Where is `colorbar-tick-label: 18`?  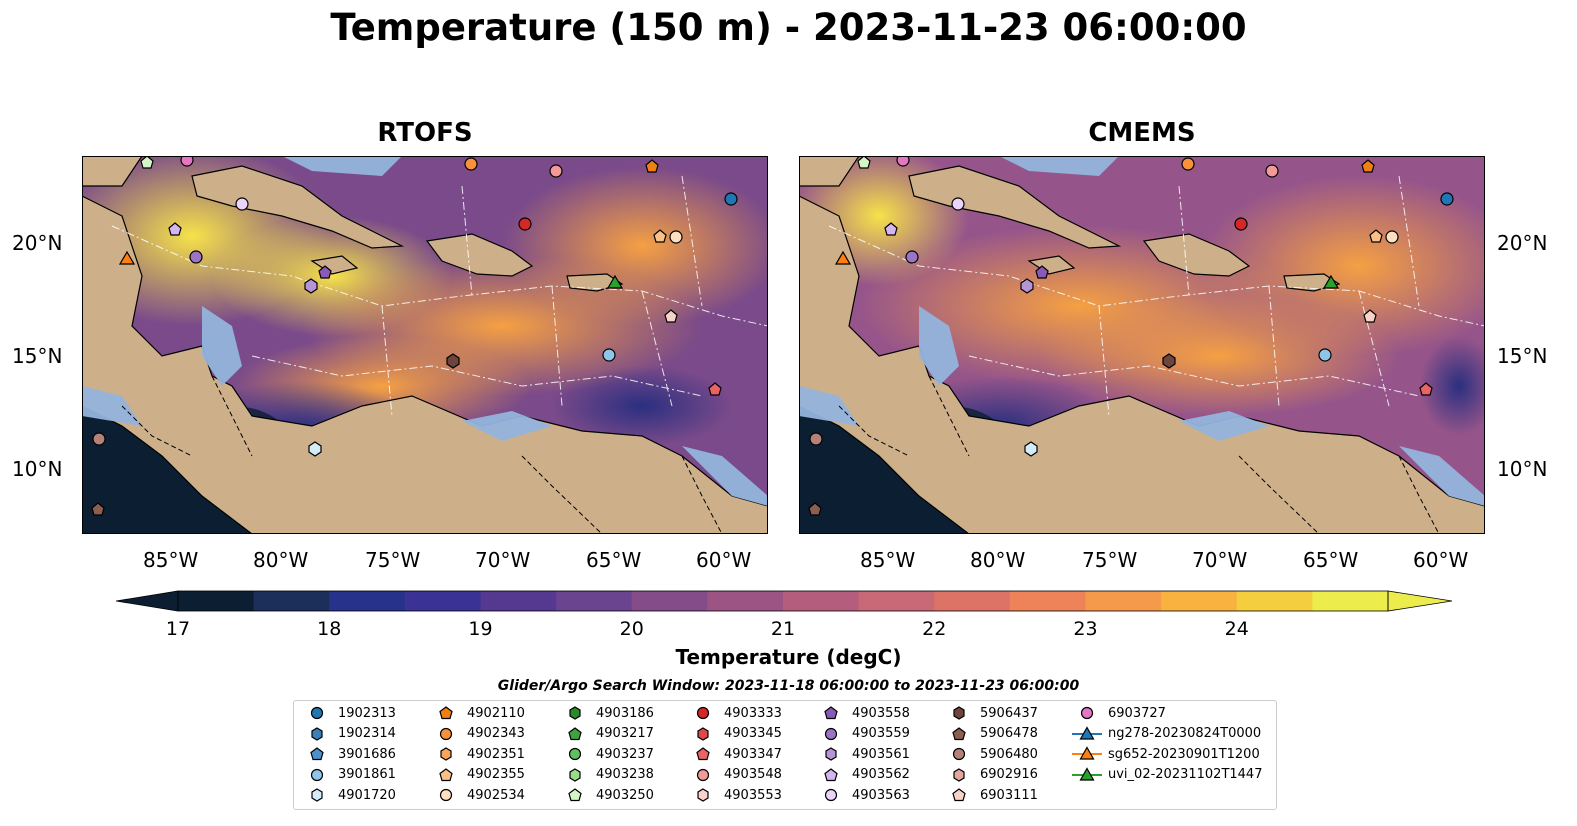 colorbar-tick-label: 18 is located at coordinates (329, 629).